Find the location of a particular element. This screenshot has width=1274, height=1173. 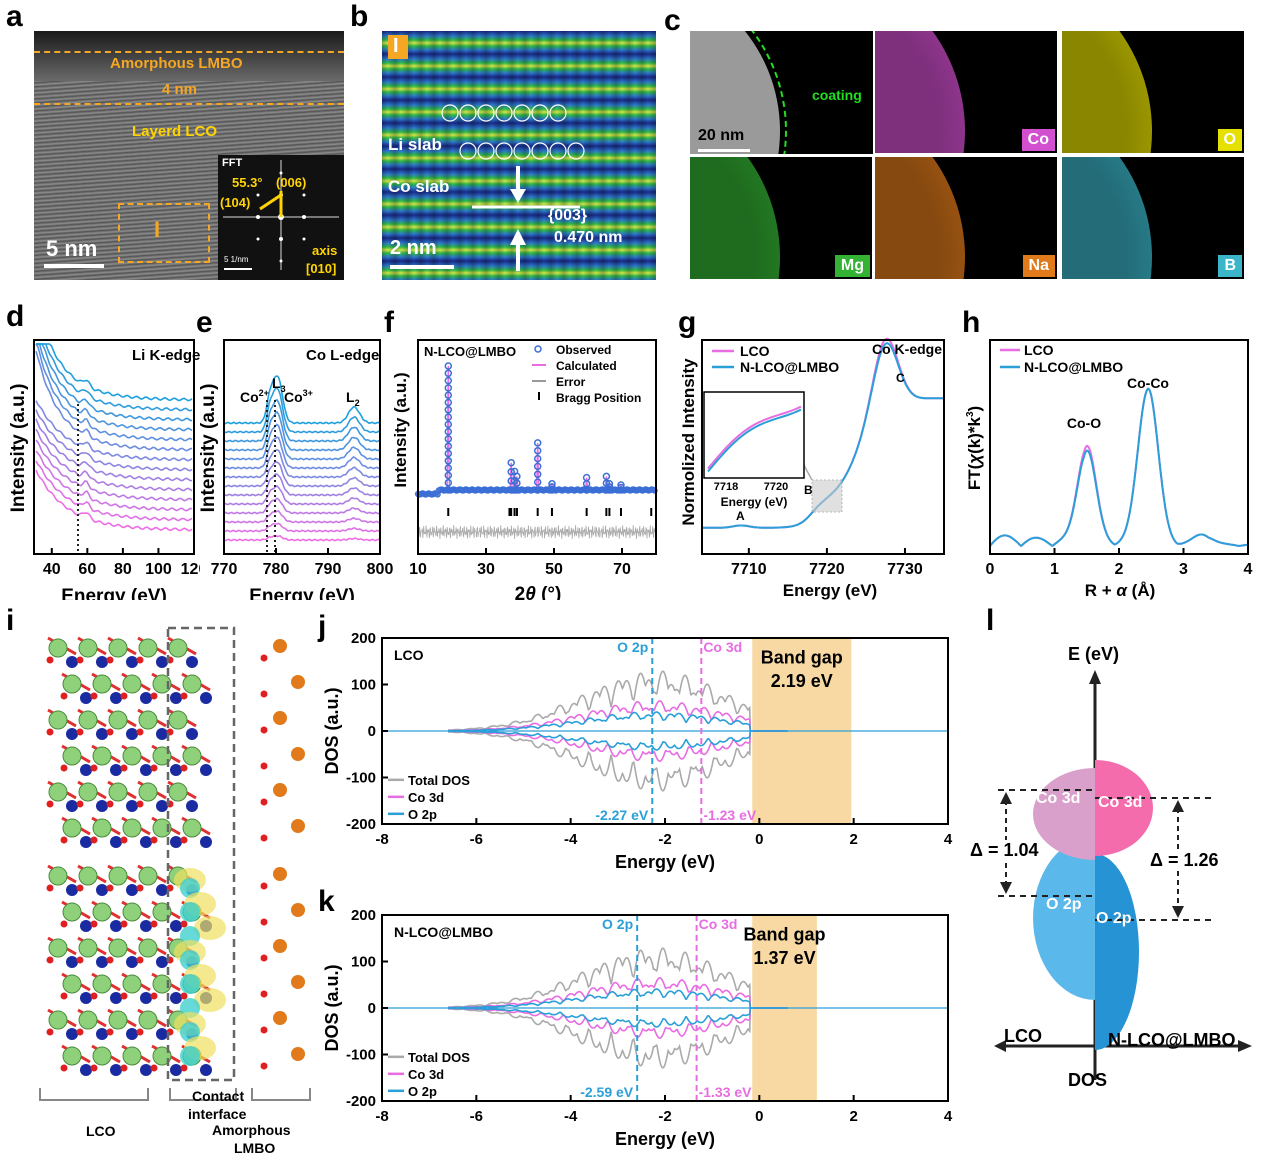

panel-j-letter: j is located at coordinates (322, 626).